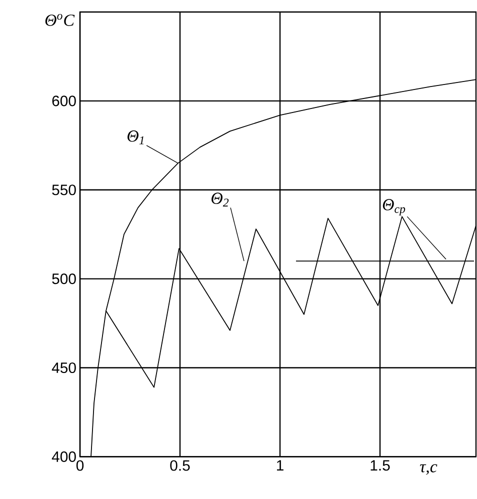  What do you see at coordinates (64, 190) in the screenshot?
I see `y-tick-label: 550` at bounding box center [64, 190].